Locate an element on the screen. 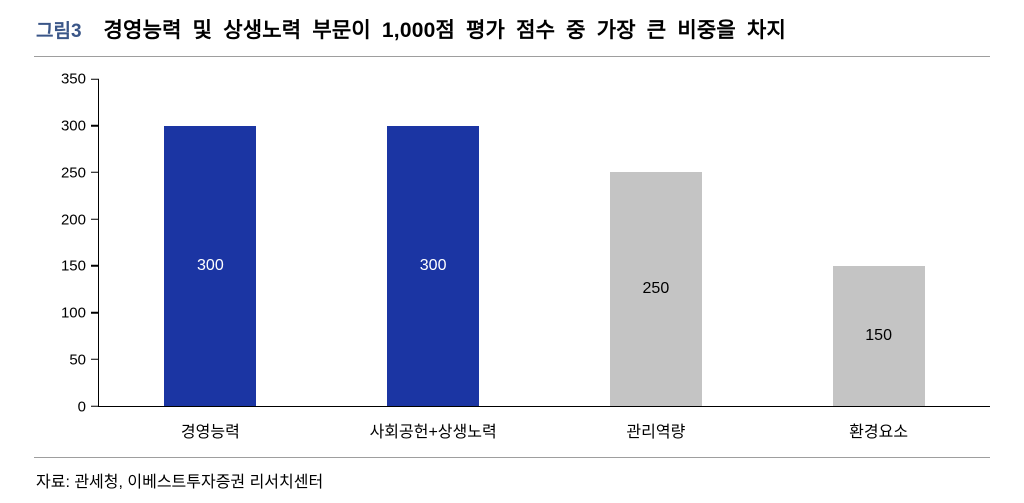 The width and height of the screenshot is (1024, 503). y-tick-label: 250 is located at coordinates (73, 173).